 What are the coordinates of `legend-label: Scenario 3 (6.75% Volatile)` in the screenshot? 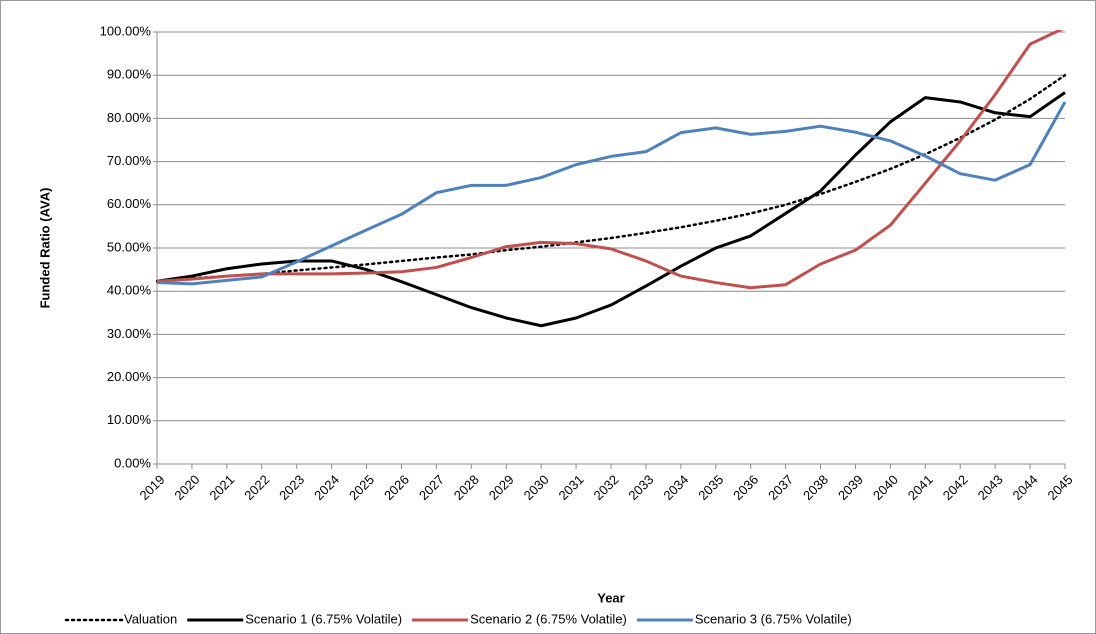 It's located at (773, 618).